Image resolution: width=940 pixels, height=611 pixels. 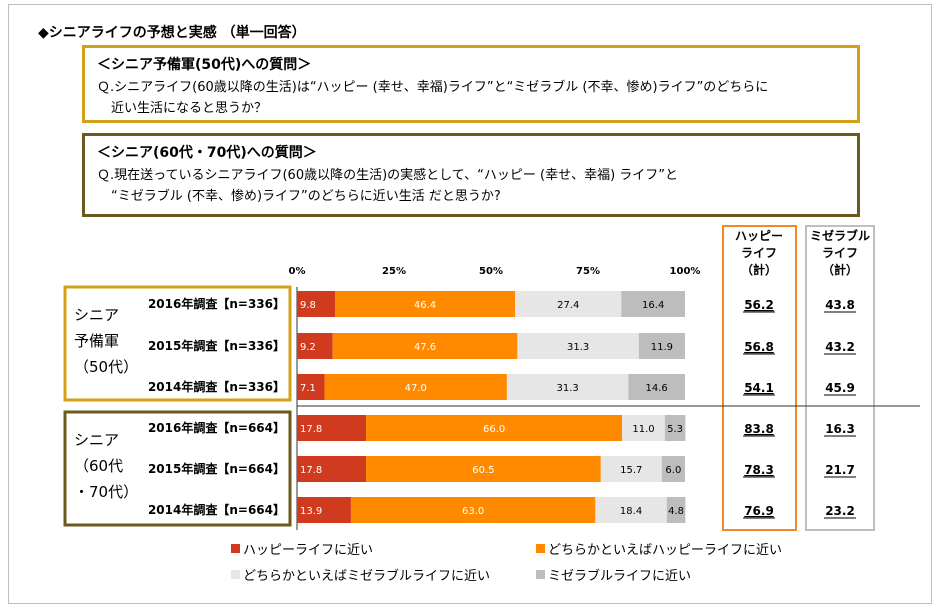 What do you see at coordinates (840, 269) in the screenshot?
I see `miserable-total-header: （計）` at bounding box center [840, 269].